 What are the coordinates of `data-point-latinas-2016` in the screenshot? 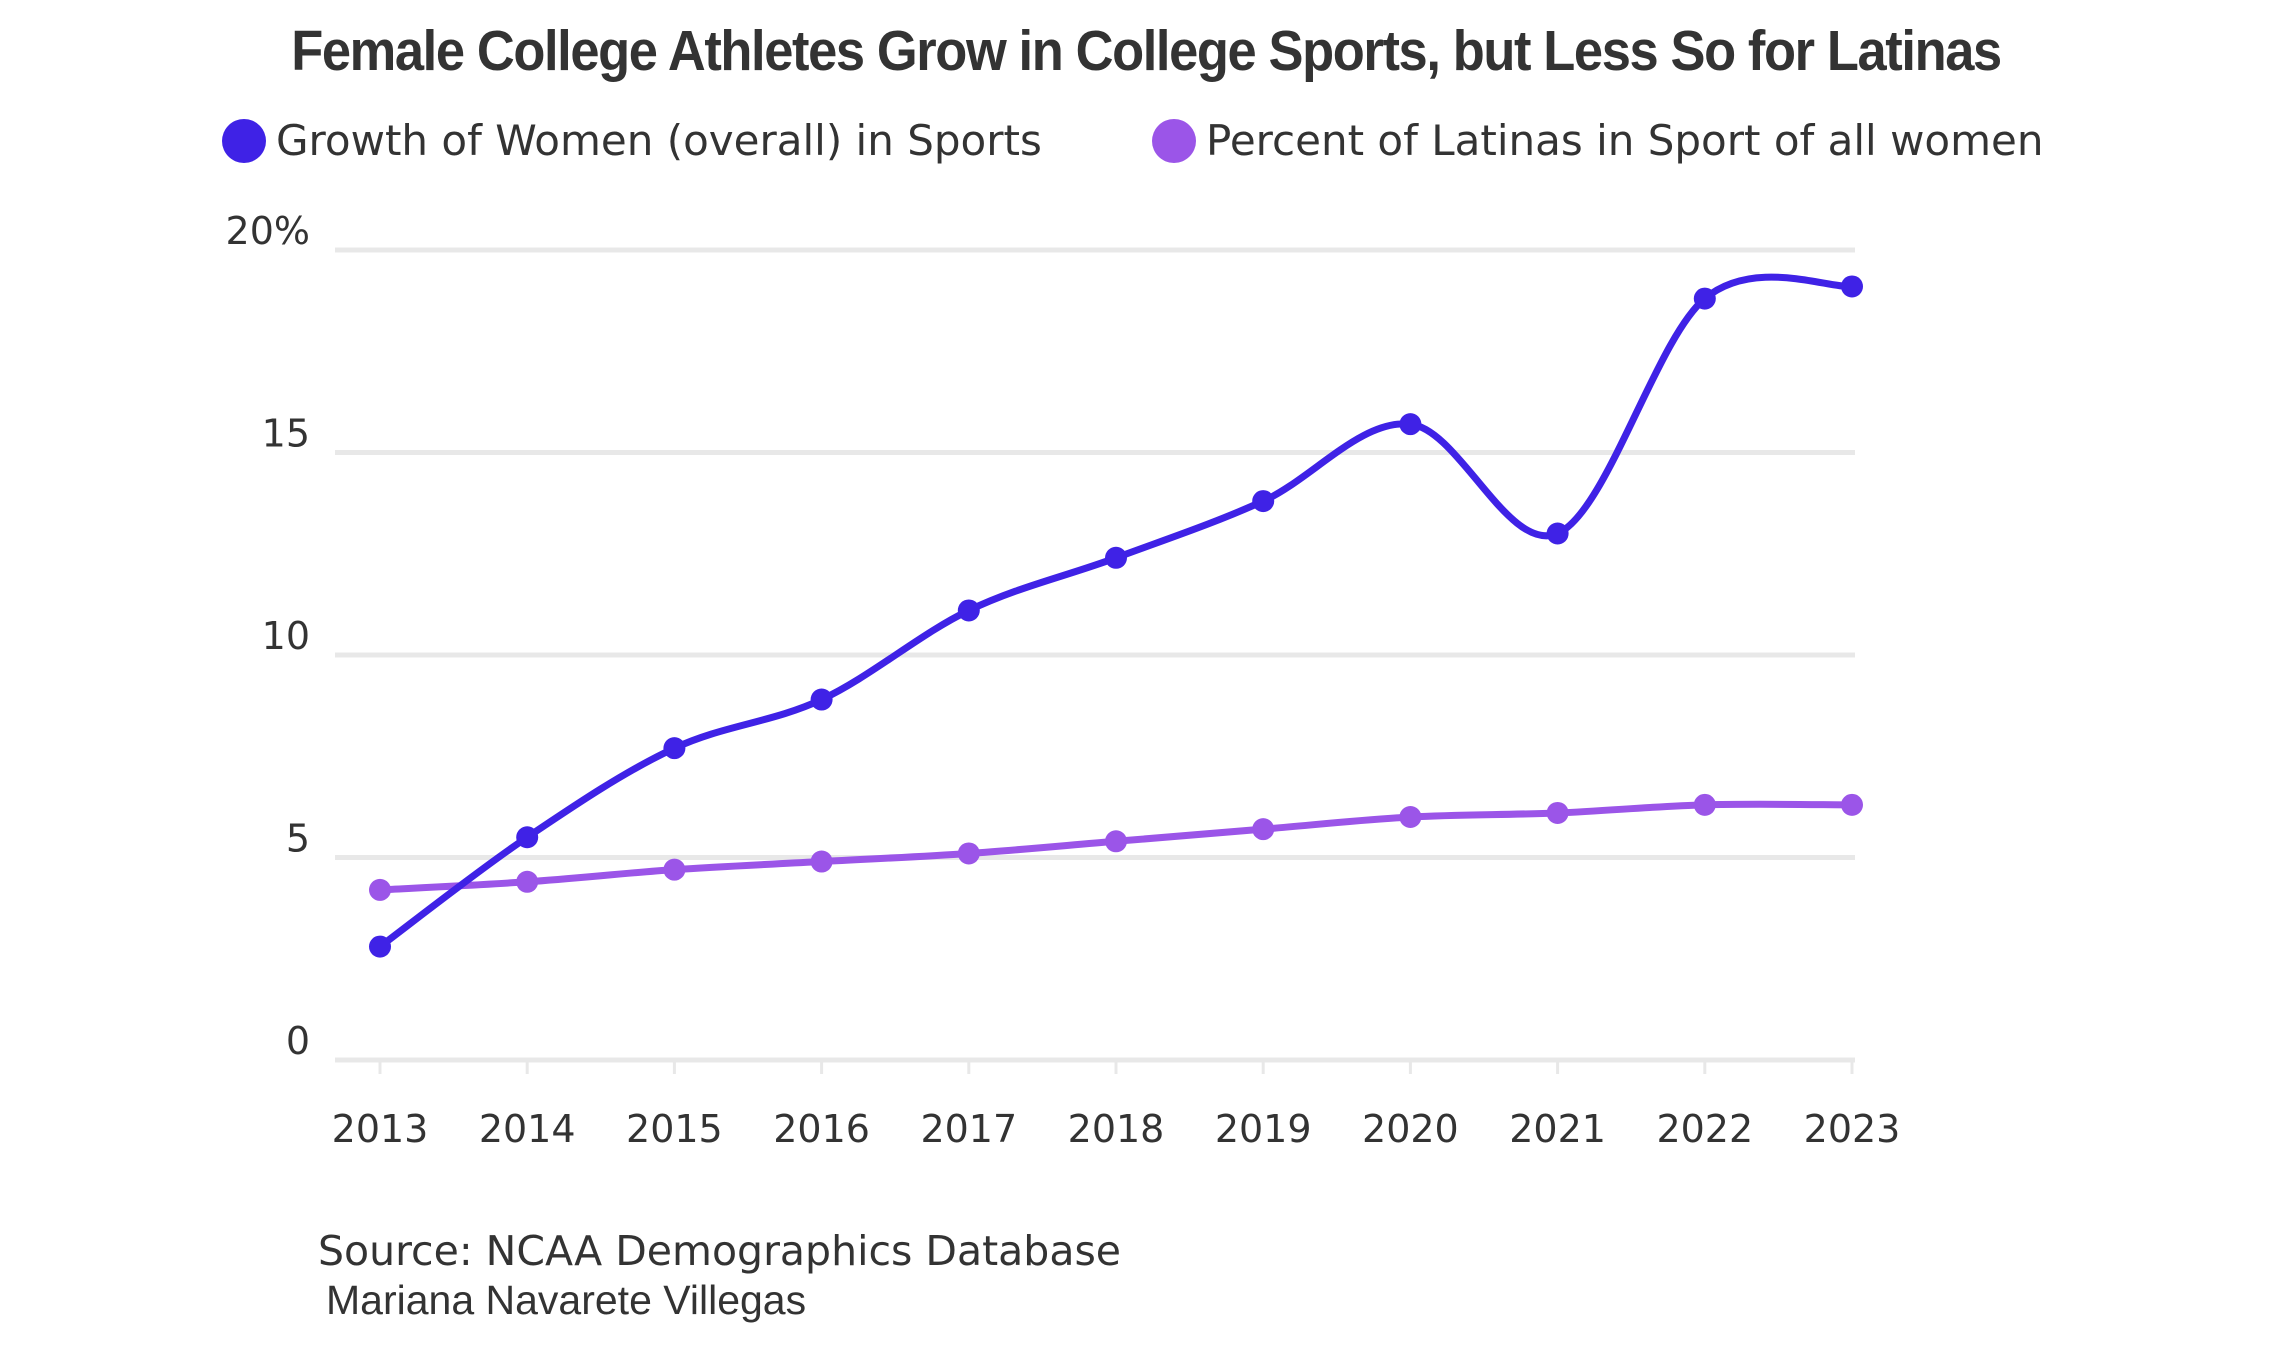 It's located at (821, 861).